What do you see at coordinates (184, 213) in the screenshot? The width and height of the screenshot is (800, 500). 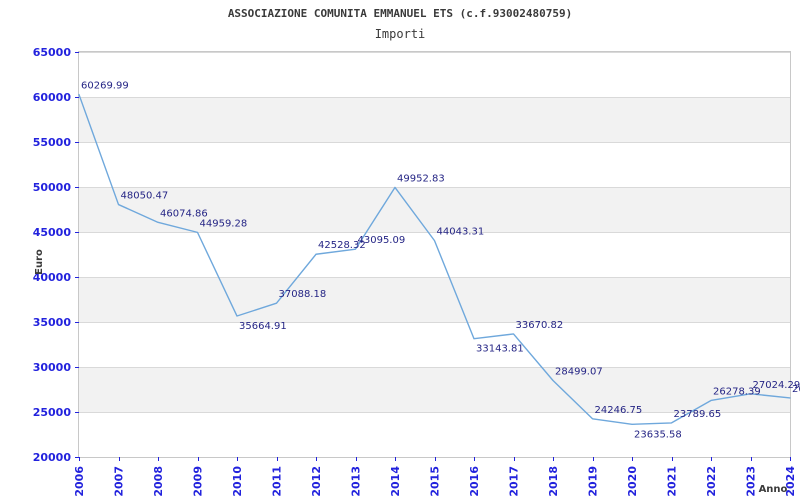 I see `data-point-label: 46074.86` at bounding box center [184, 213].